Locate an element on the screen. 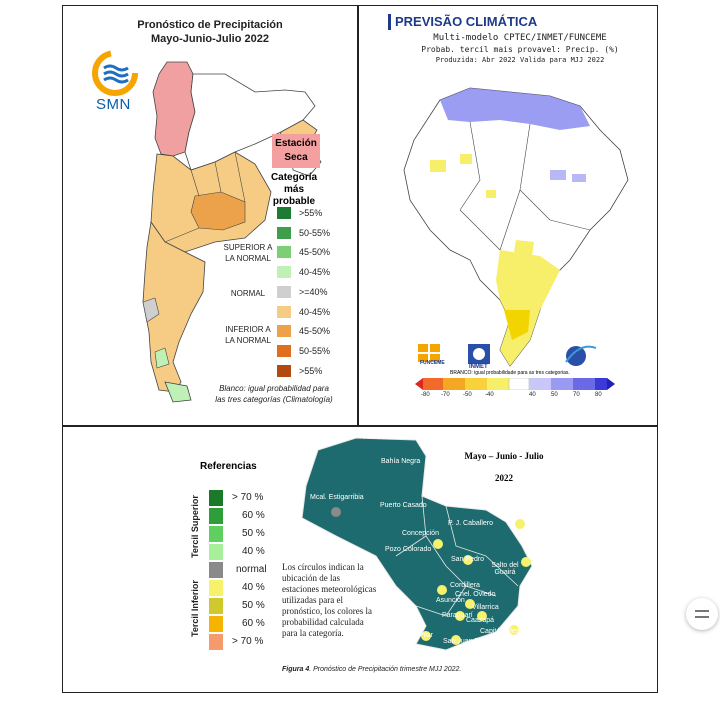 This screenshot has height=701, width=720. argentina-map is located at coordinates (232, 232).